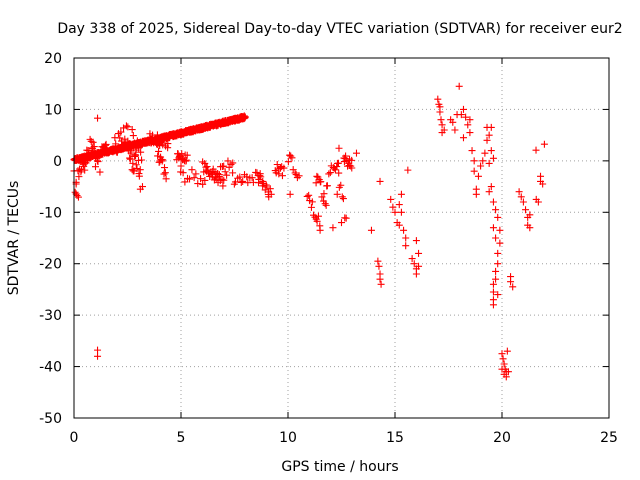 This screenshot has height=480, width=640. What do you see at coordinates (14, 238) in the screenshot?
I see `y-axis-label: SDTVAR / TECUs` at bounding box center [14, 238].